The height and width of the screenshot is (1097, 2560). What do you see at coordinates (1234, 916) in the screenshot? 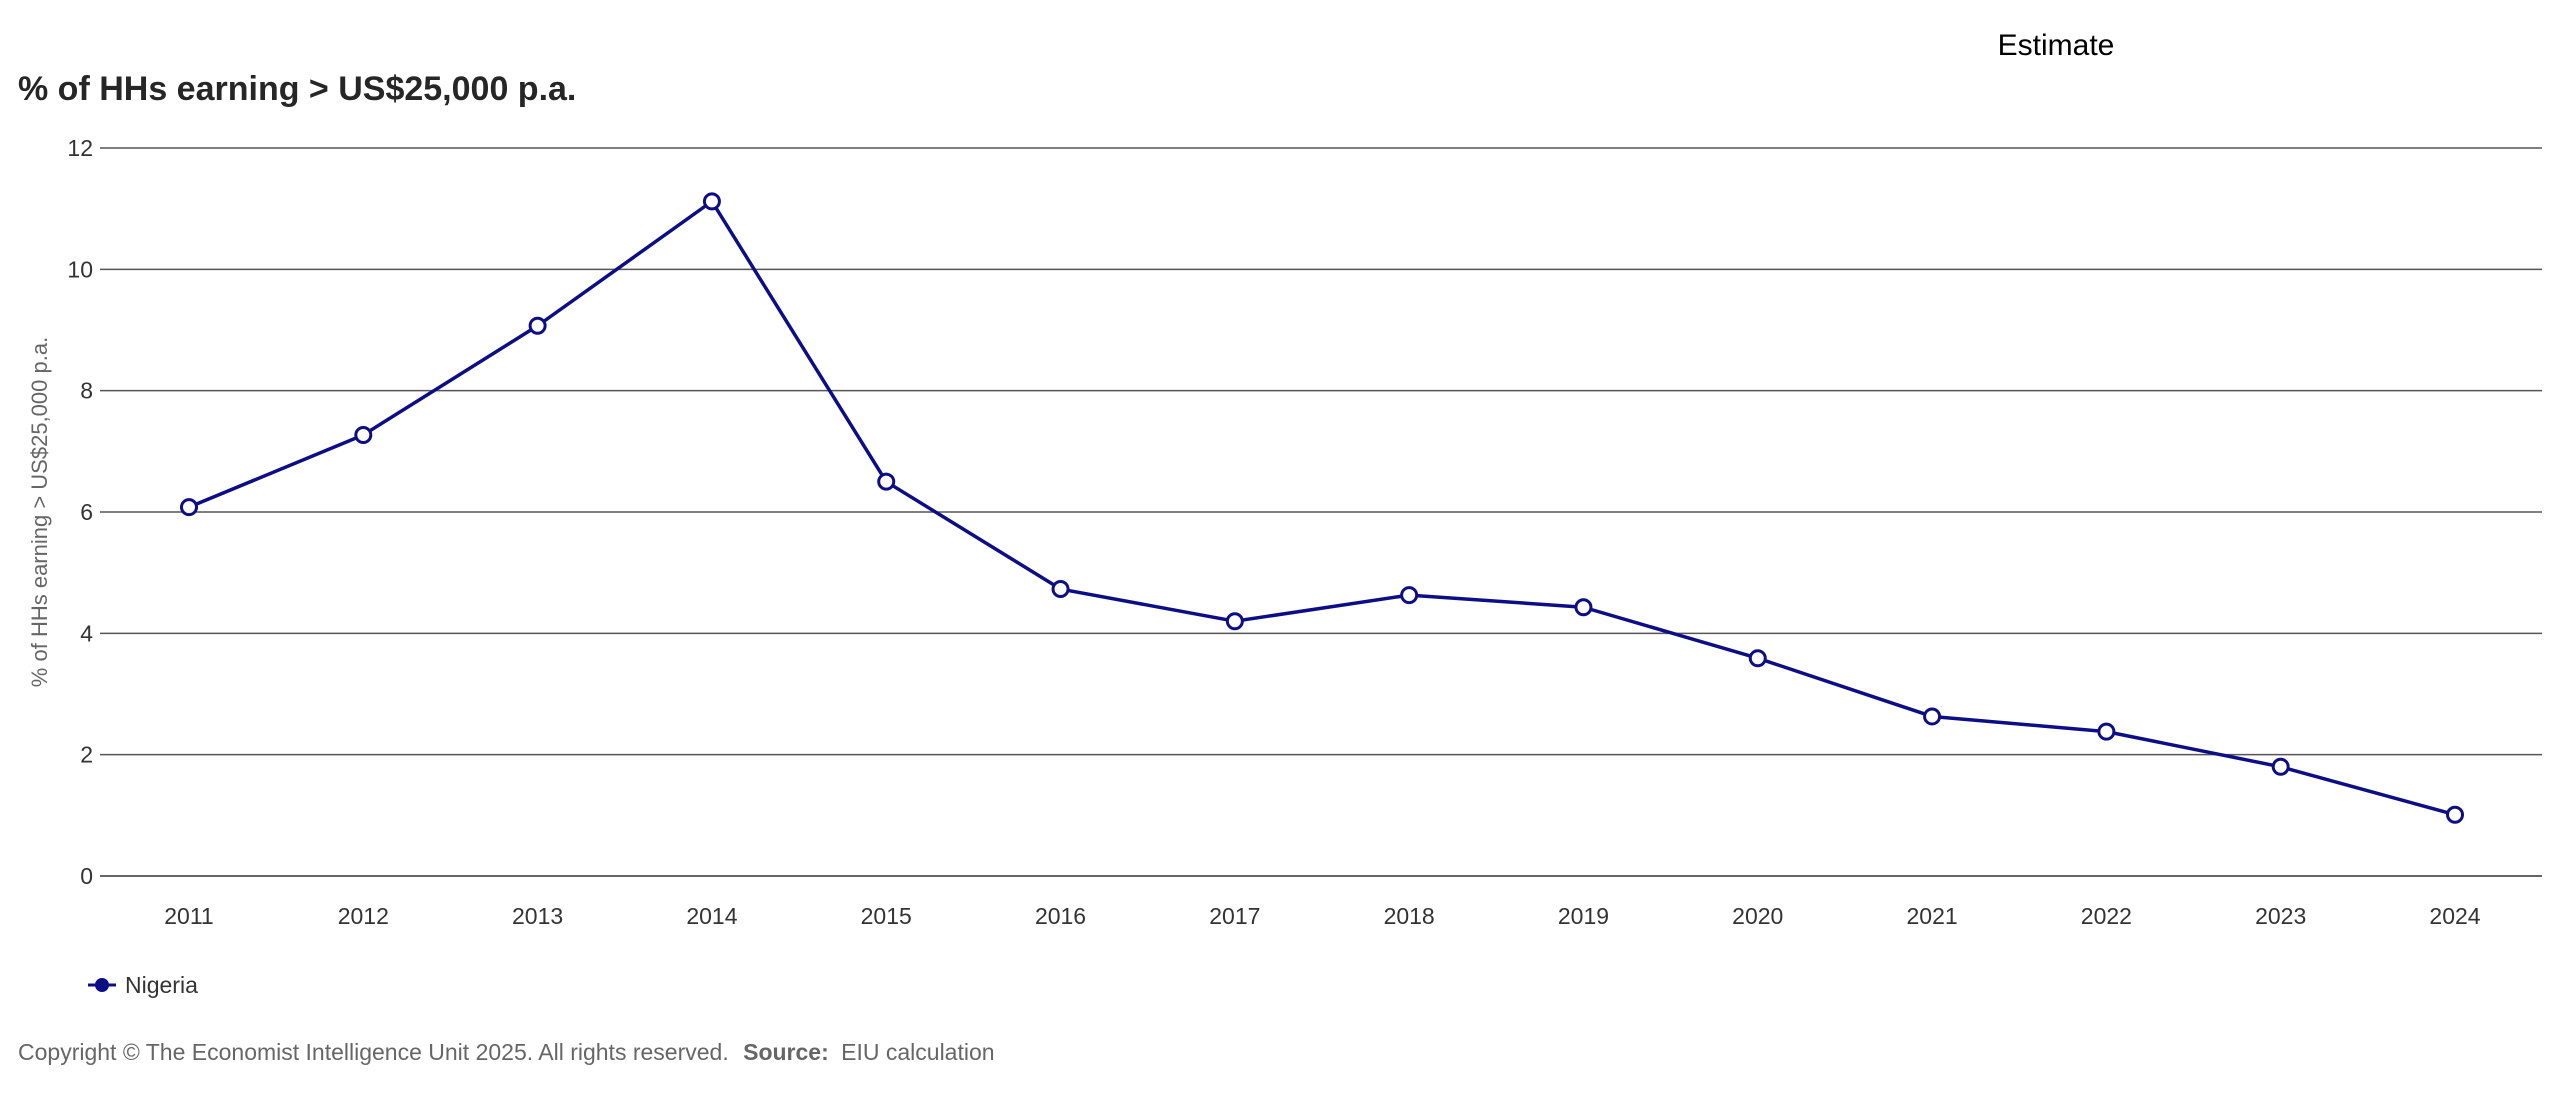
I see `x-tick-label: 2017` at bounding box center [1234, 916].